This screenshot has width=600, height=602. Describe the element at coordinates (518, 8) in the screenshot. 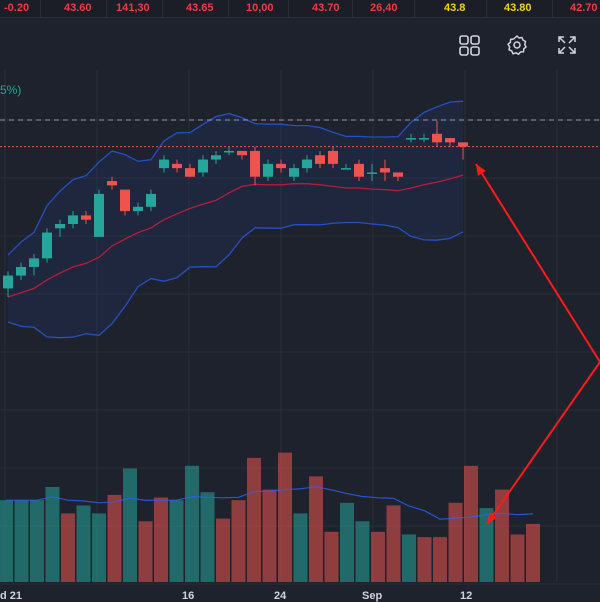

I see `ticker-value: 43.80` at that location.